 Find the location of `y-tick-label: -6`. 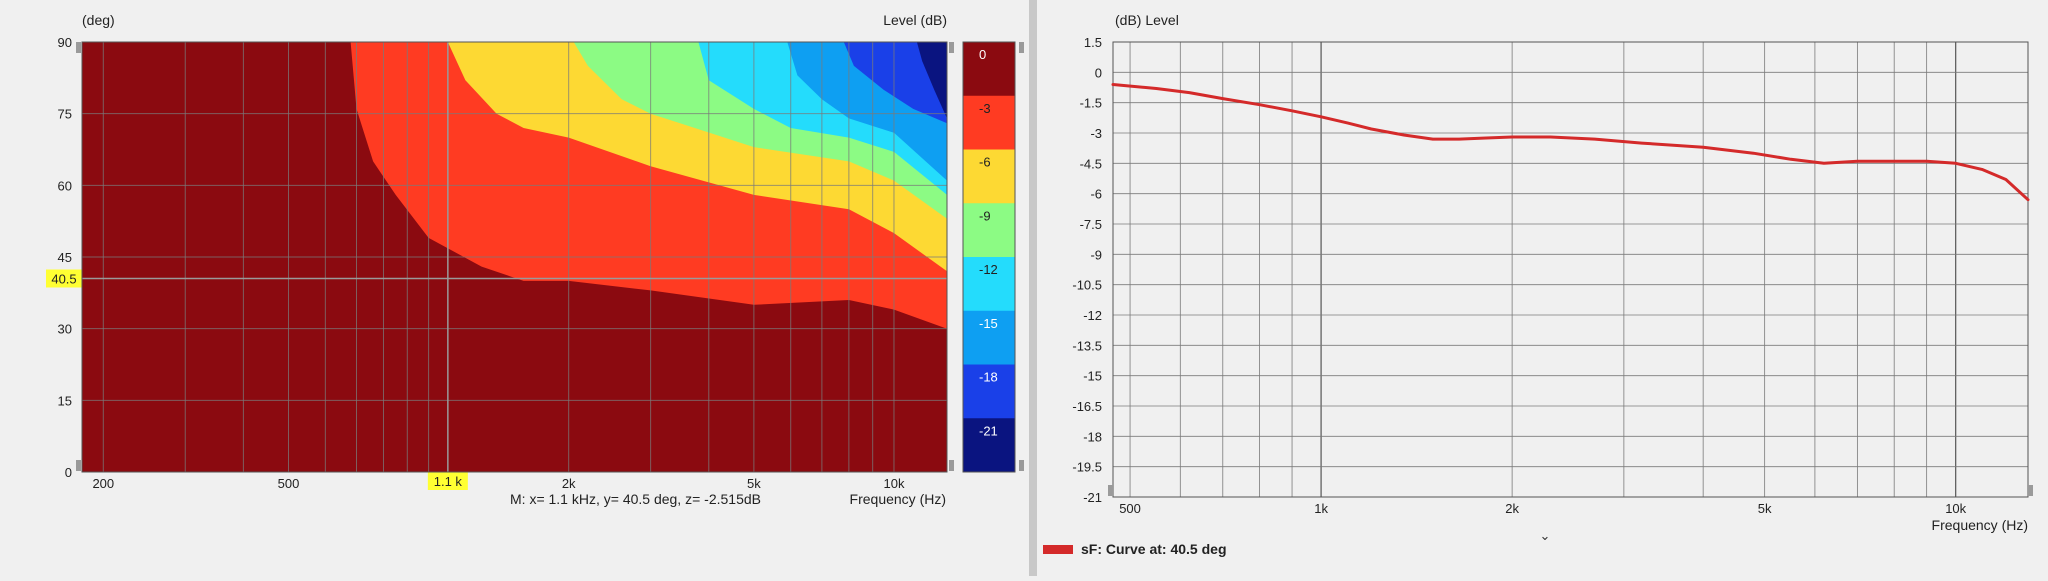

y-tick-label: -6 is located at coordinates (1096, 194).